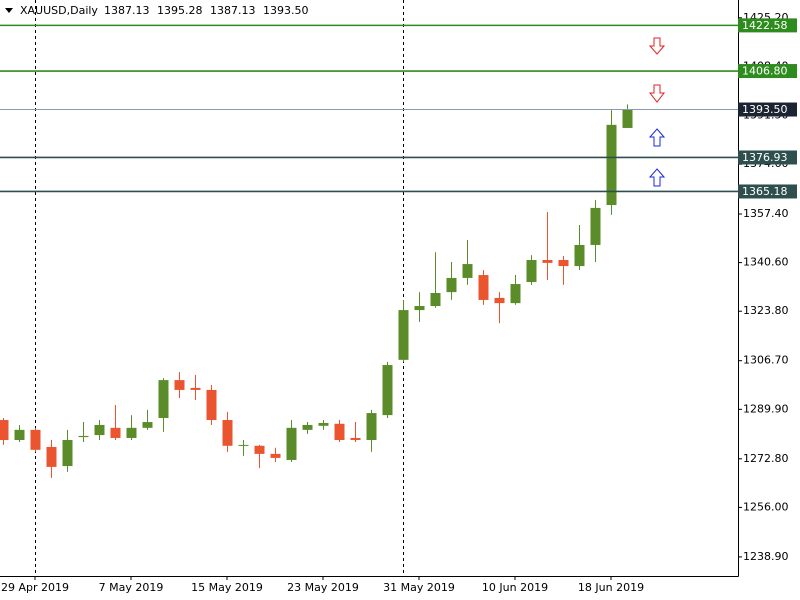 Image resolution: width=800 pixels, height=600 pixels. What do you see at coordinates (59, 10) in the screenshot?
I see `chart-title: XAUUSD,Daily` at bounding box center [59, 10].